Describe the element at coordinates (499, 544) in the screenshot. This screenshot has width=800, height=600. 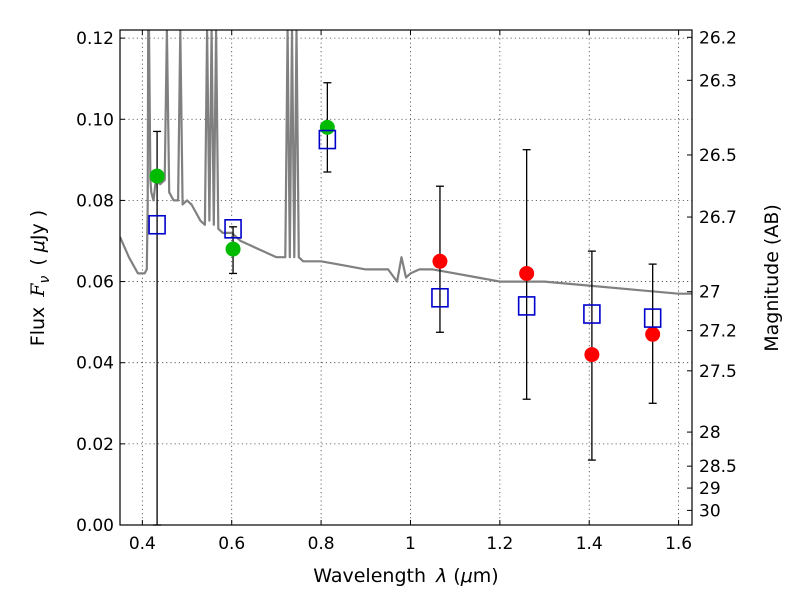
I see `x-tick-label-4: 1.2` at that location.